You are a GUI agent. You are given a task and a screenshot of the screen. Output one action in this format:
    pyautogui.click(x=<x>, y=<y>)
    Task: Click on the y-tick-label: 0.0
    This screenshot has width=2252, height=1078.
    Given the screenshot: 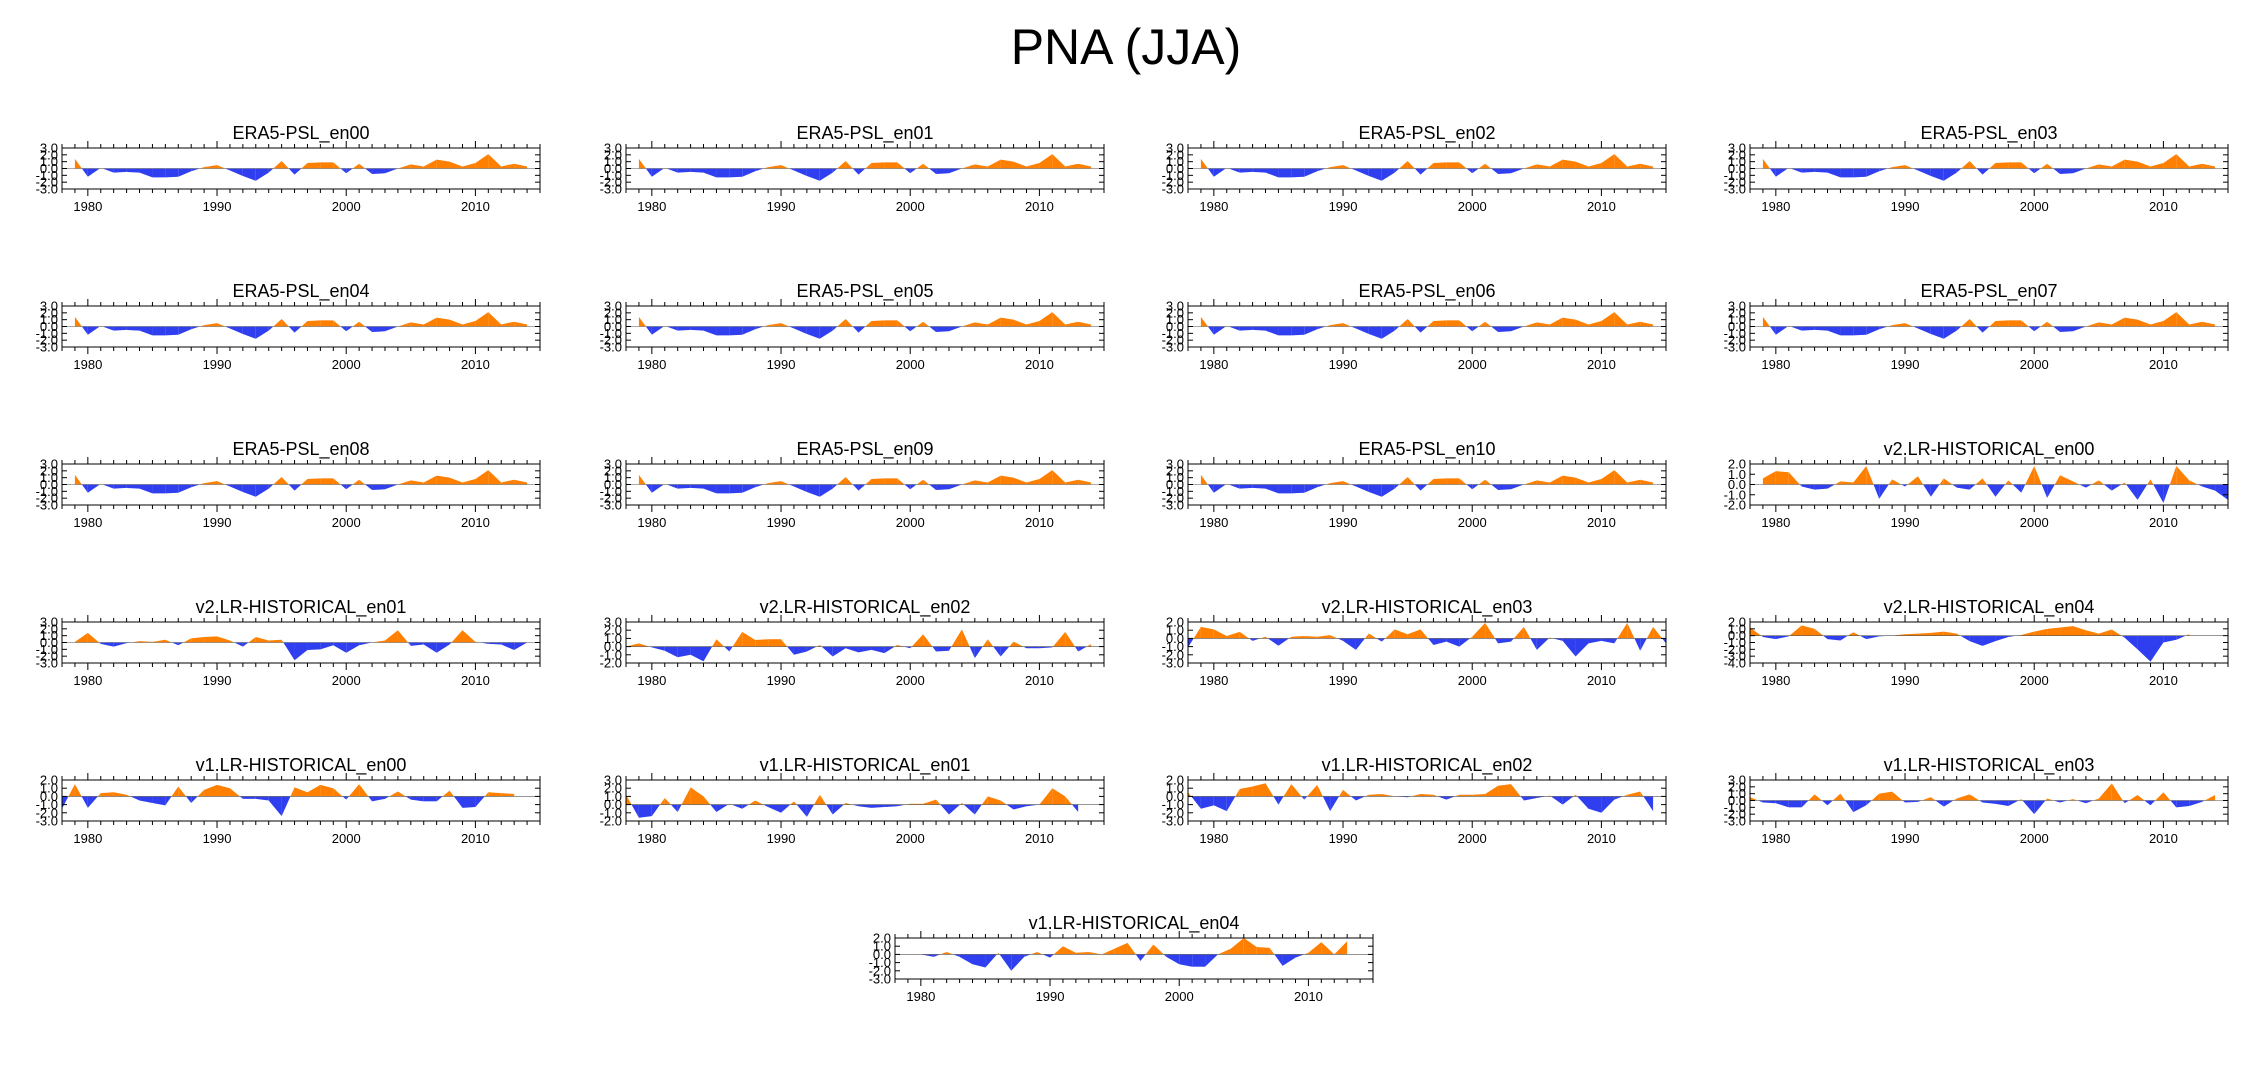 What is the action you would take?
    pyautogui.click(x=1175, y=796)
    